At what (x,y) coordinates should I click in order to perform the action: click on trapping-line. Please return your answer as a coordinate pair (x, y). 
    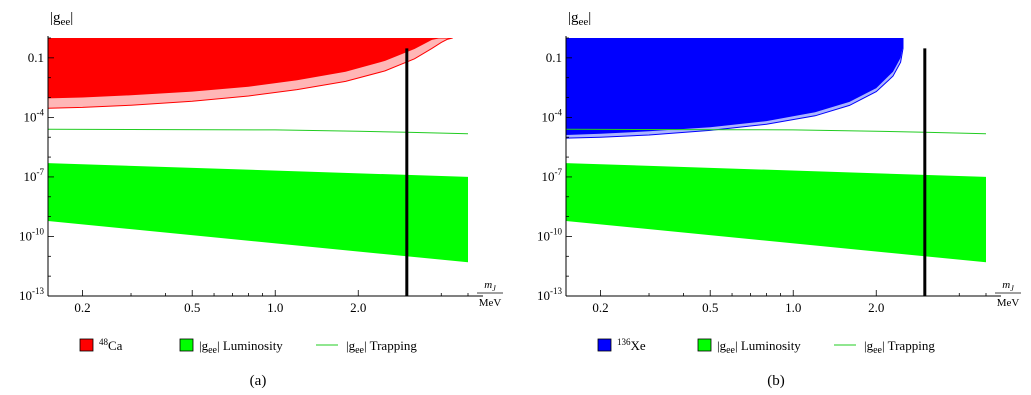
    Looking at the image, I should click on (258, 131).